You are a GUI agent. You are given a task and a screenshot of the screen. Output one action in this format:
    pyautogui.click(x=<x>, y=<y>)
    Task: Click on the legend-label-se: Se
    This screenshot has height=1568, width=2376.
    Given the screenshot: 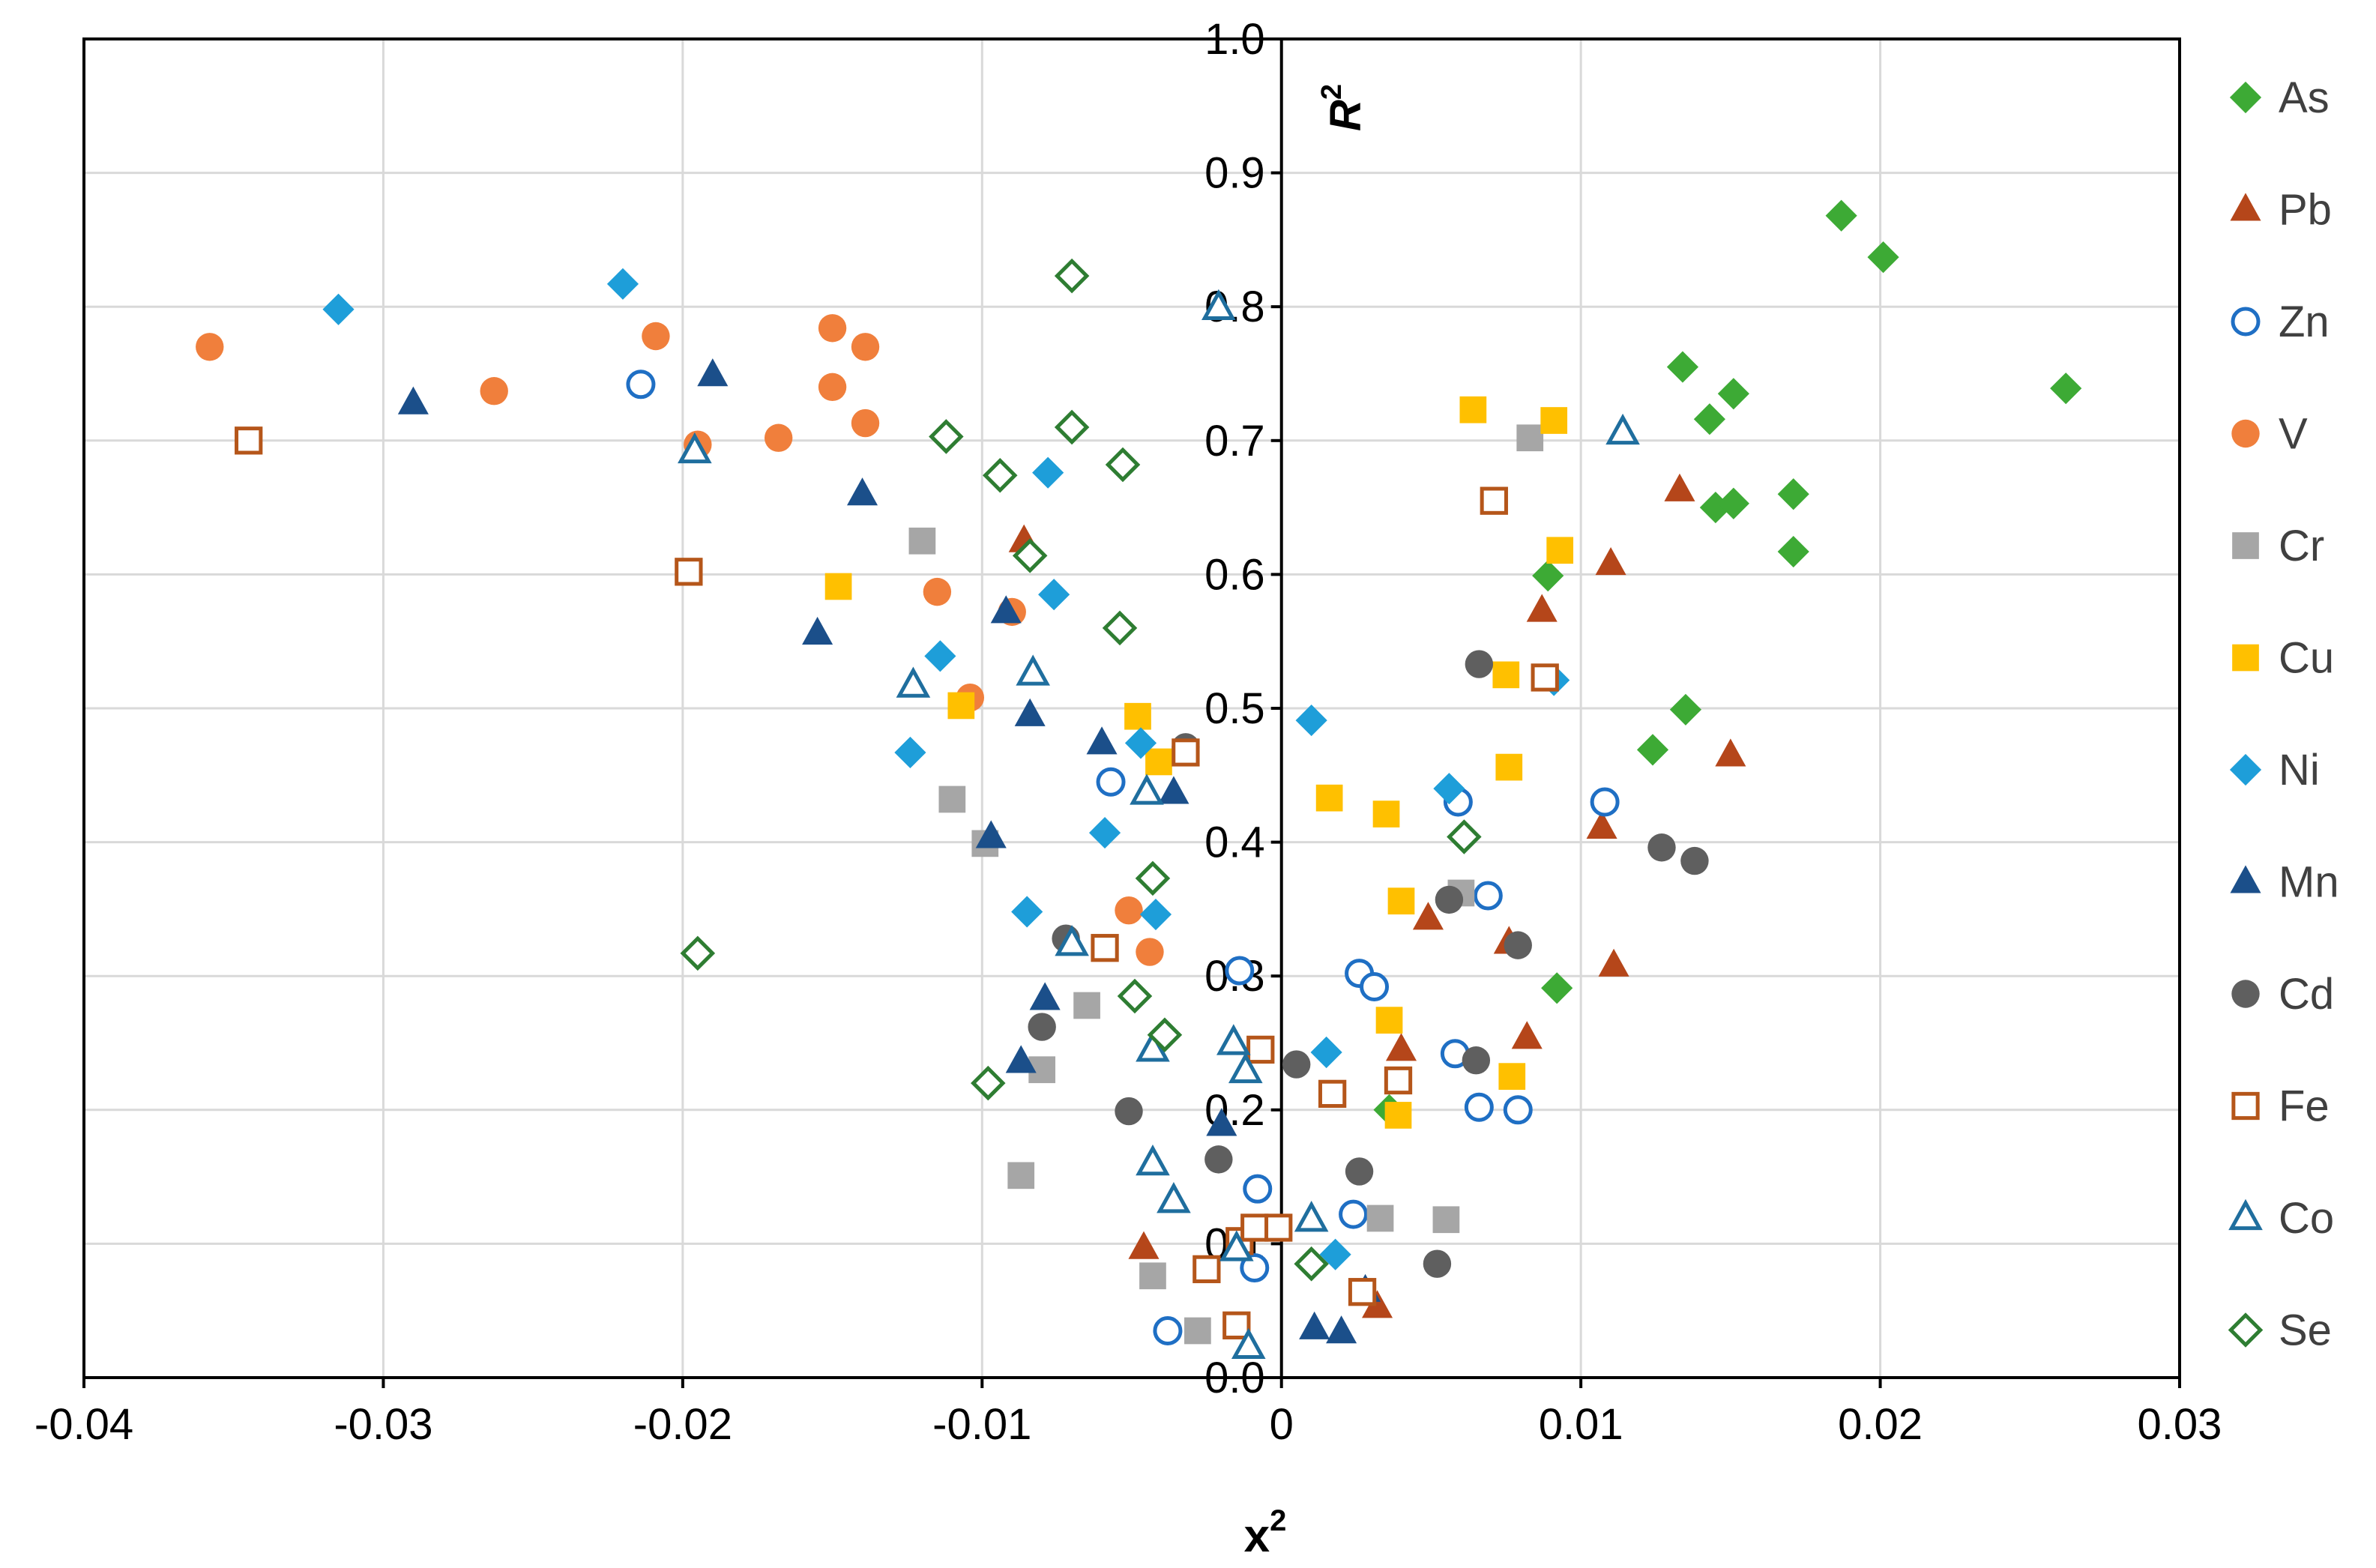 What is the action you would take?
    pyautogui.click(x=2305, y=1330)
    